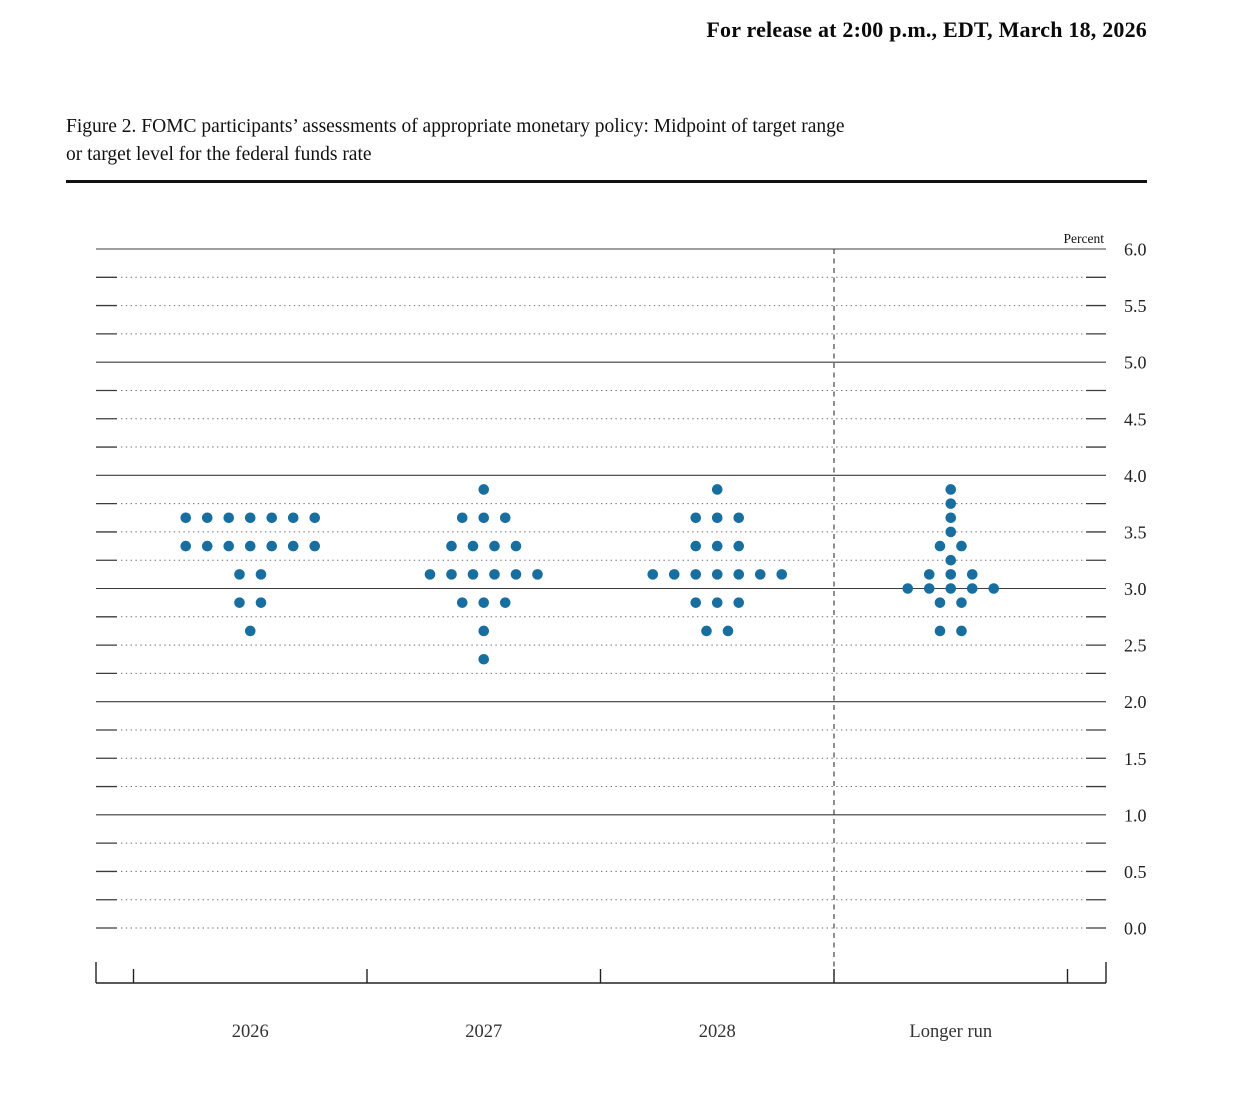 The width and height of the screenshot is (1247, 1101). Describe the element at coordinates (250, 1032) in the screenshot. I see `x-axis-category-label: 2026` at that location.